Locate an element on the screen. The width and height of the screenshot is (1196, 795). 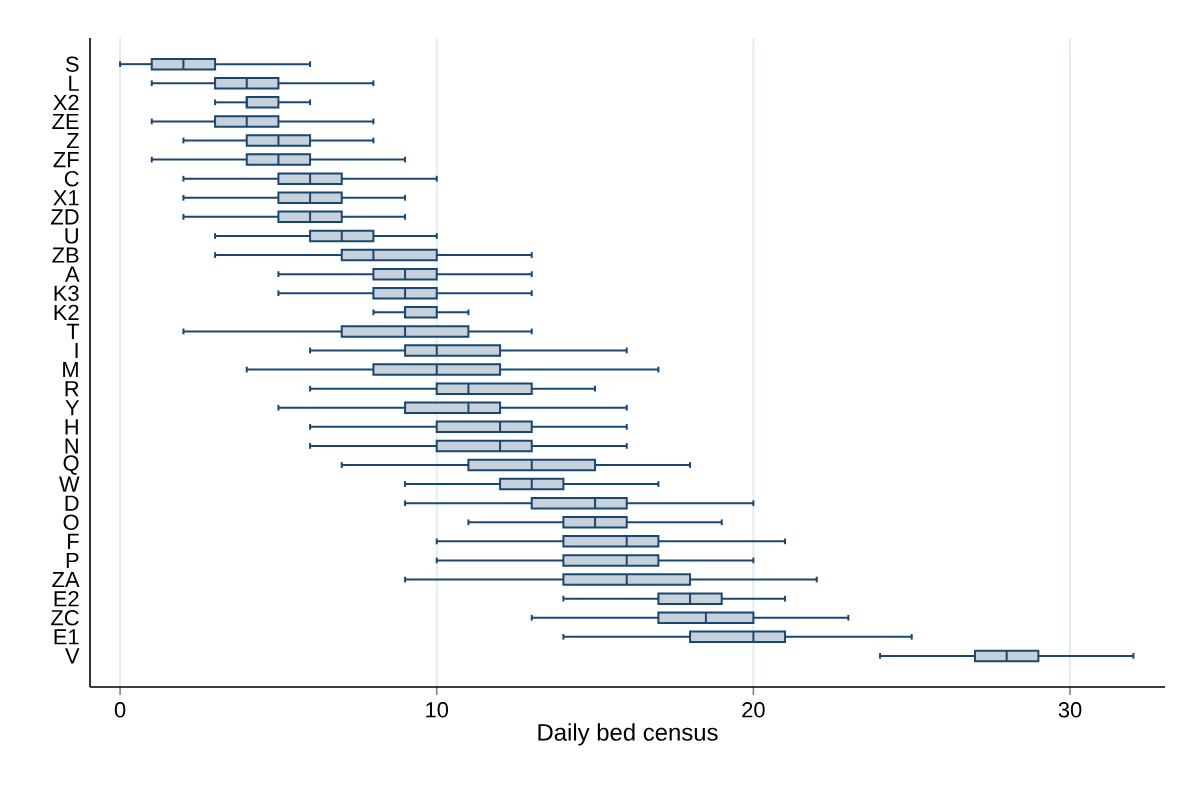
y-tick-label: C is located at coordinates (71, 178).